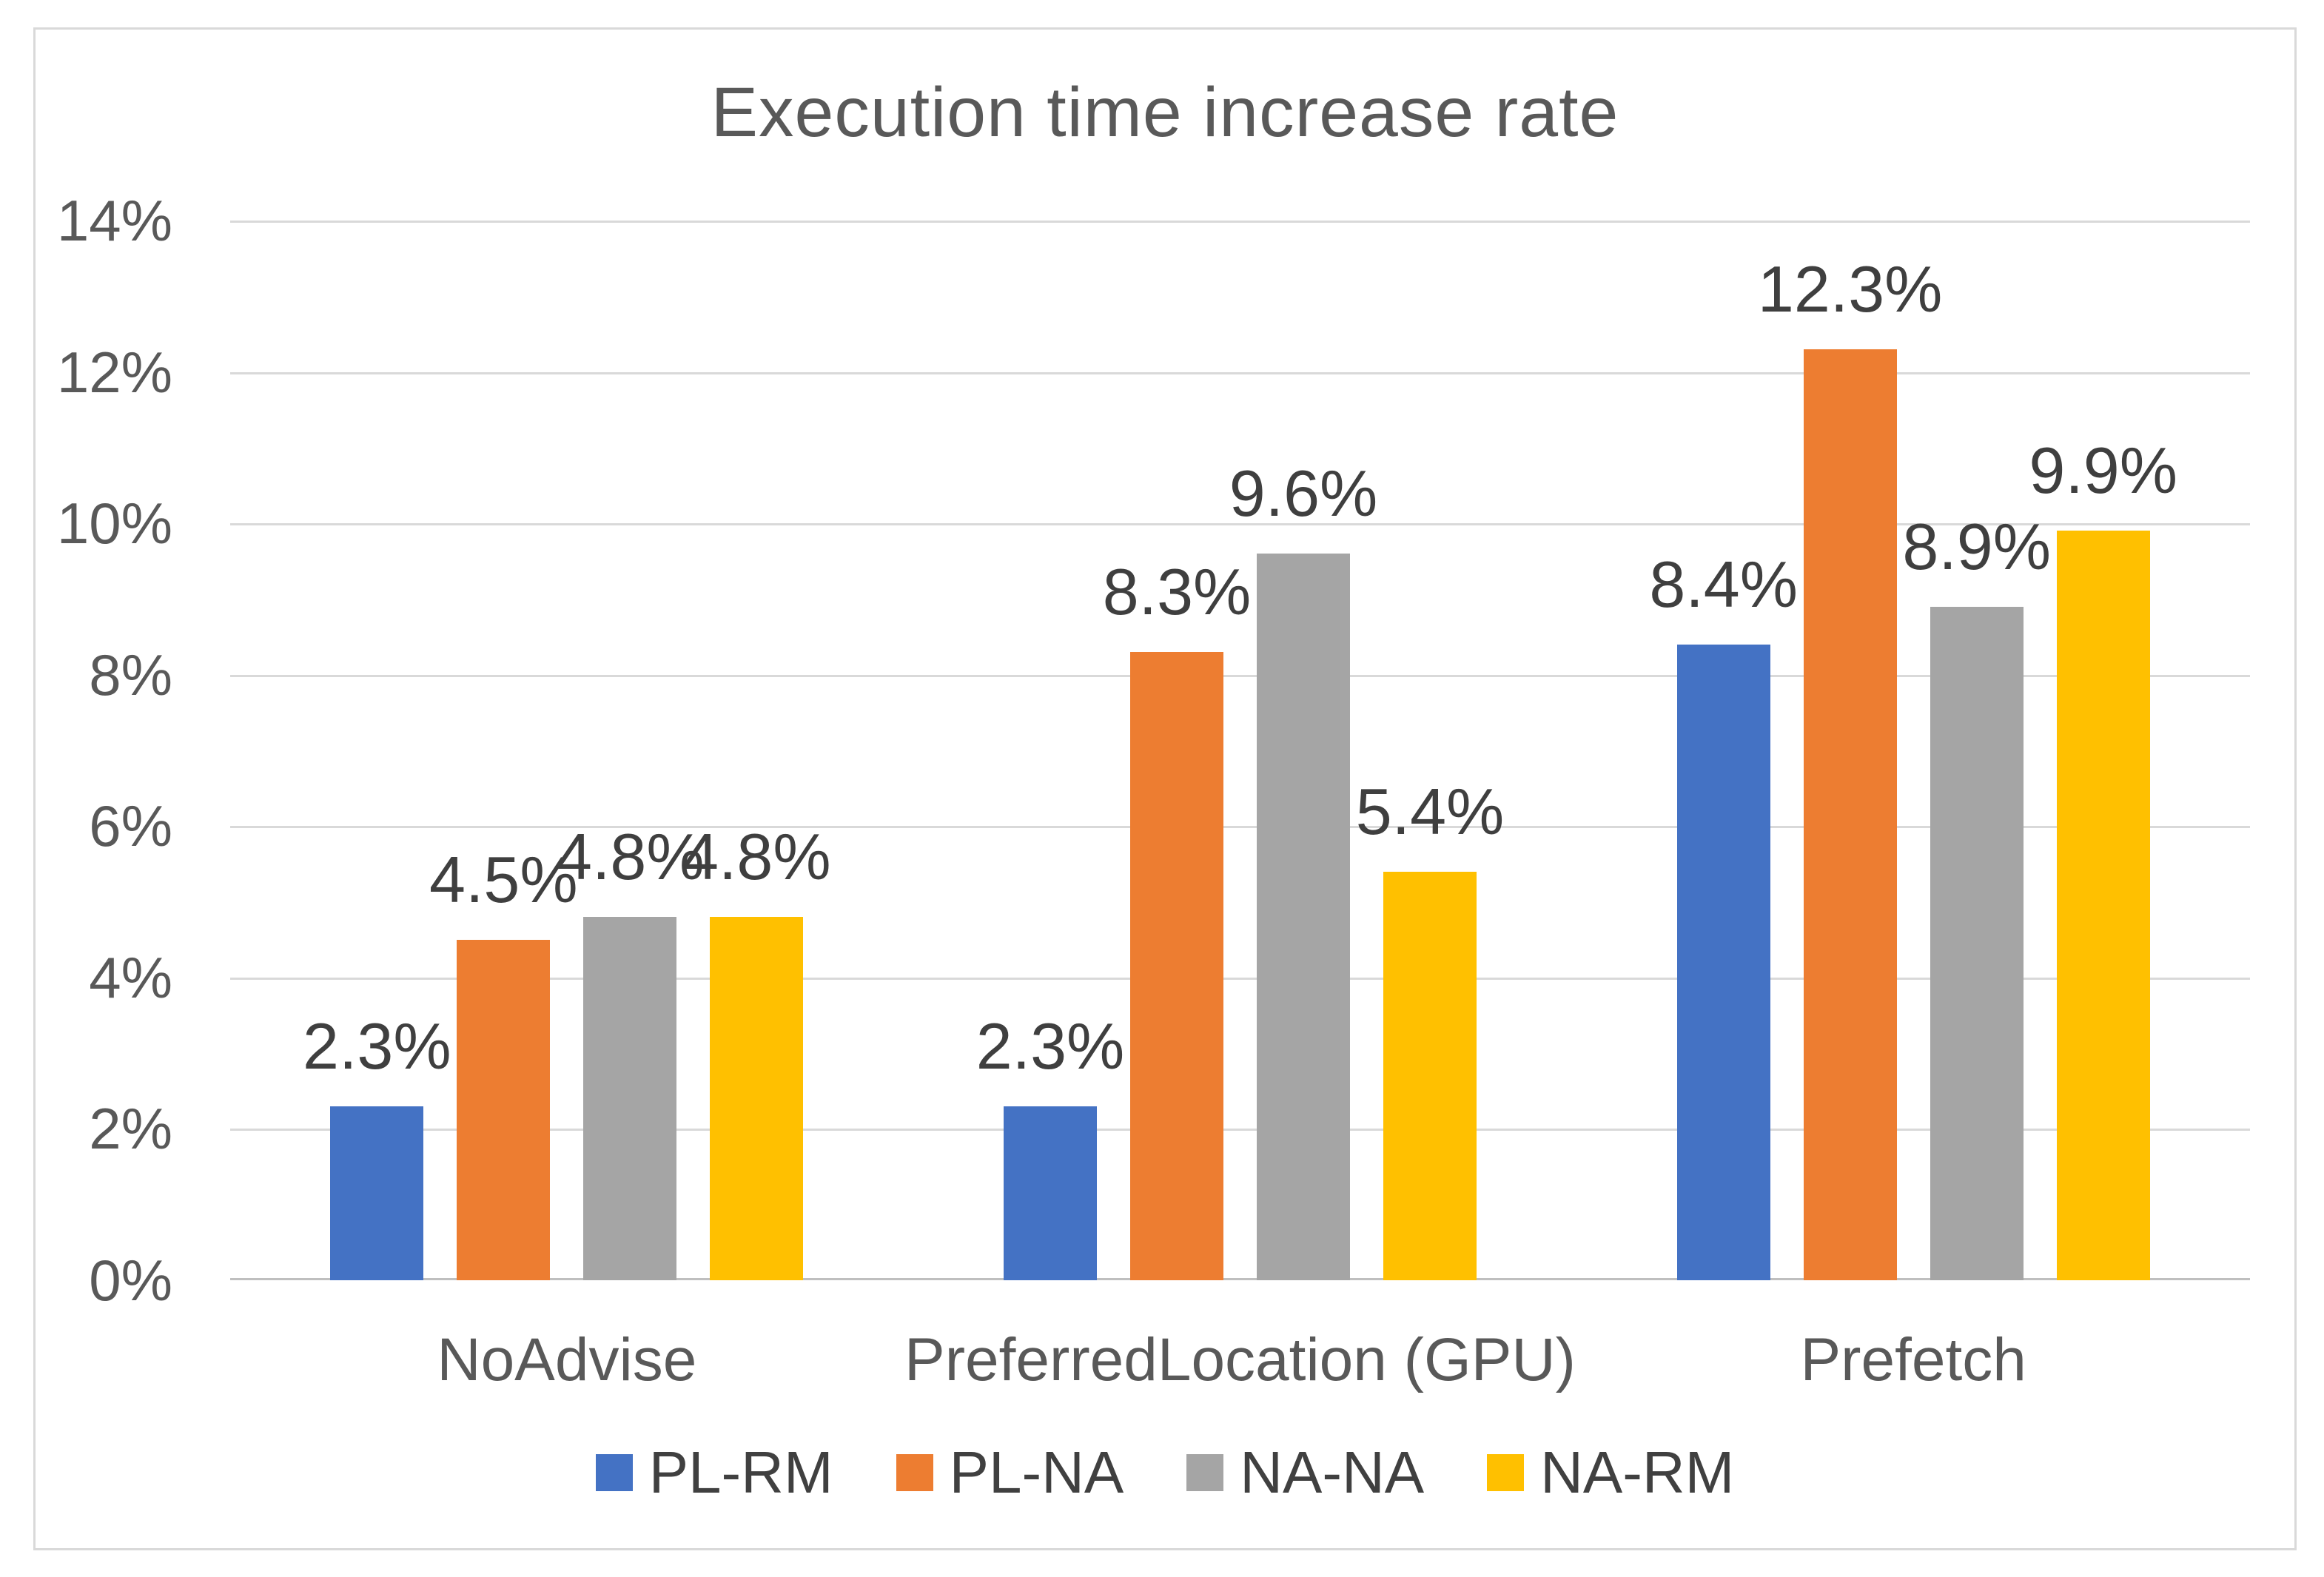 The height and width of the screenshot is (1577, 2324). What do you see at coordinates (1637, 1472) in the screenshot?
I see `legend-label: NA-RM` at bounding box center [1637, 1472].